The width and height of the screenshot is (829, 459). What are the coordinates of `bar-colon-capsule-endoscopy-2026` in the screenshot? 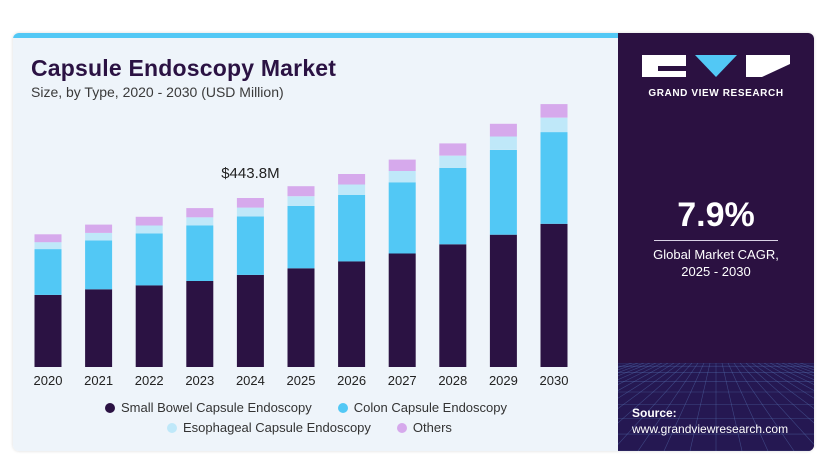 It's located at (352, 228).